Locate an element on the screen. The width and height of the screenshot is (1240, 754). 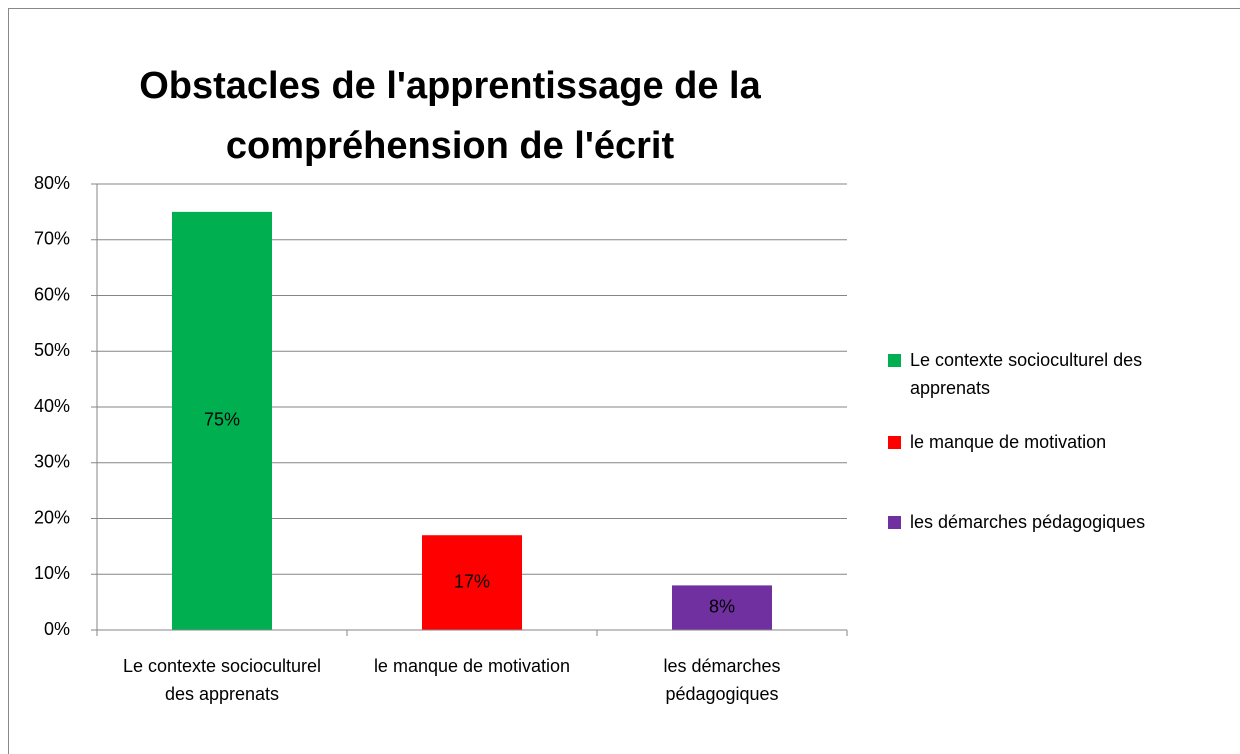
y-tick-label: 0% is located at coordinates (57, 629).